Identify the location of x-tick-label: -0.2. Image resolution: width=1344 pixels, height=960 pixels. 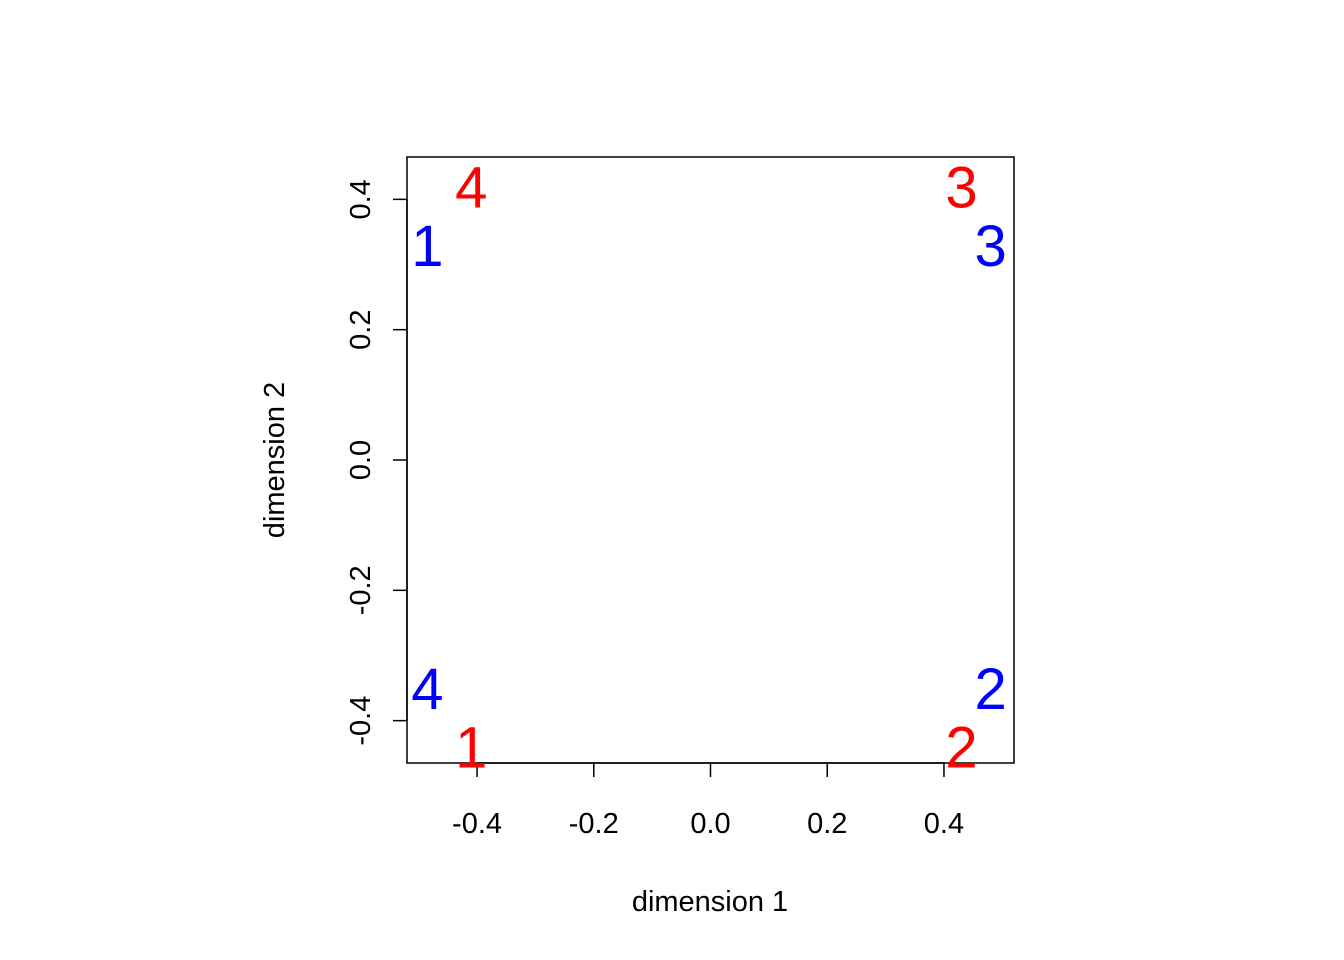
(594, 824).